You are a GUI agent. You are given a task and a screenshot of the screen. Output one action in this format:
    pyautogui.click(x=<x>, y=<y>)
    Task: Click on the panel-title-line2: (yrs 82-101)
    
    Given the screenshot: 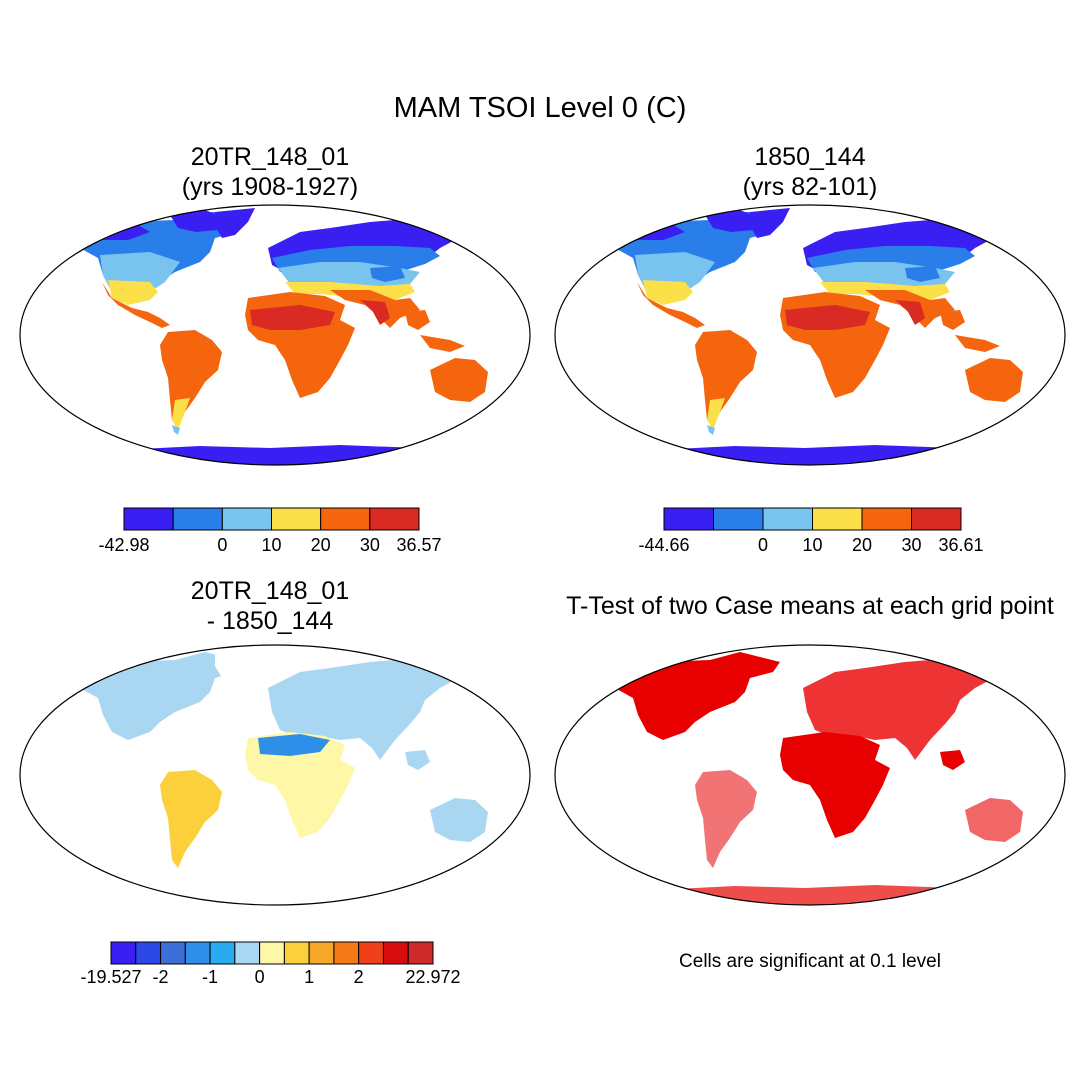 What is the action you would take?
    pyautogui.click(x=810, y=187)
    